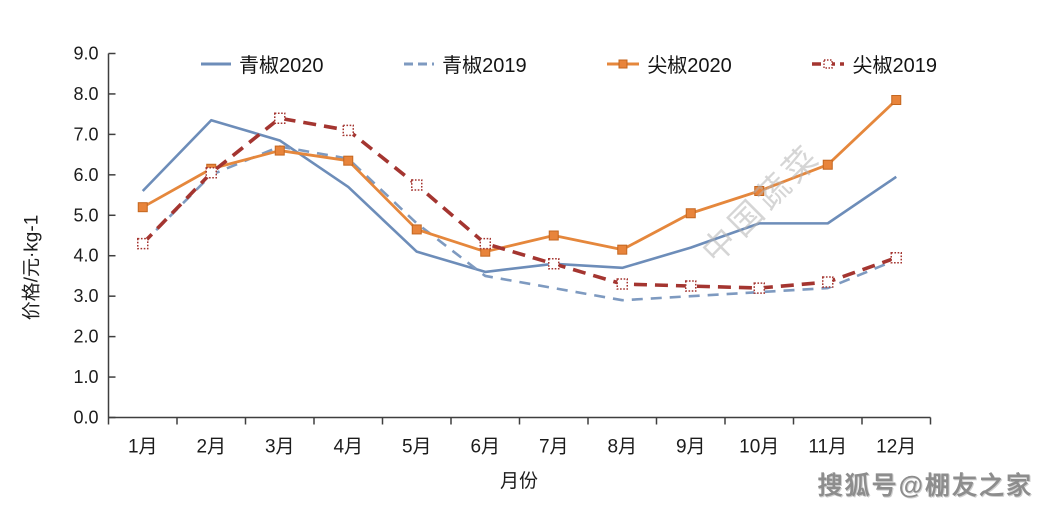 This screenshot has width=1037, height=507. I want to click on x-tick-label: 5月, so click(417, 447).